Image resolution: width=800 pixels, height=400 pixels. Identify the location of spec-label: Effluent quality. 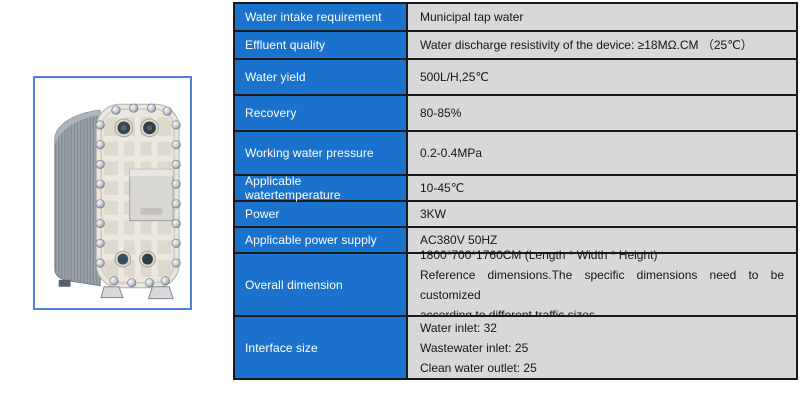
(321, 45).